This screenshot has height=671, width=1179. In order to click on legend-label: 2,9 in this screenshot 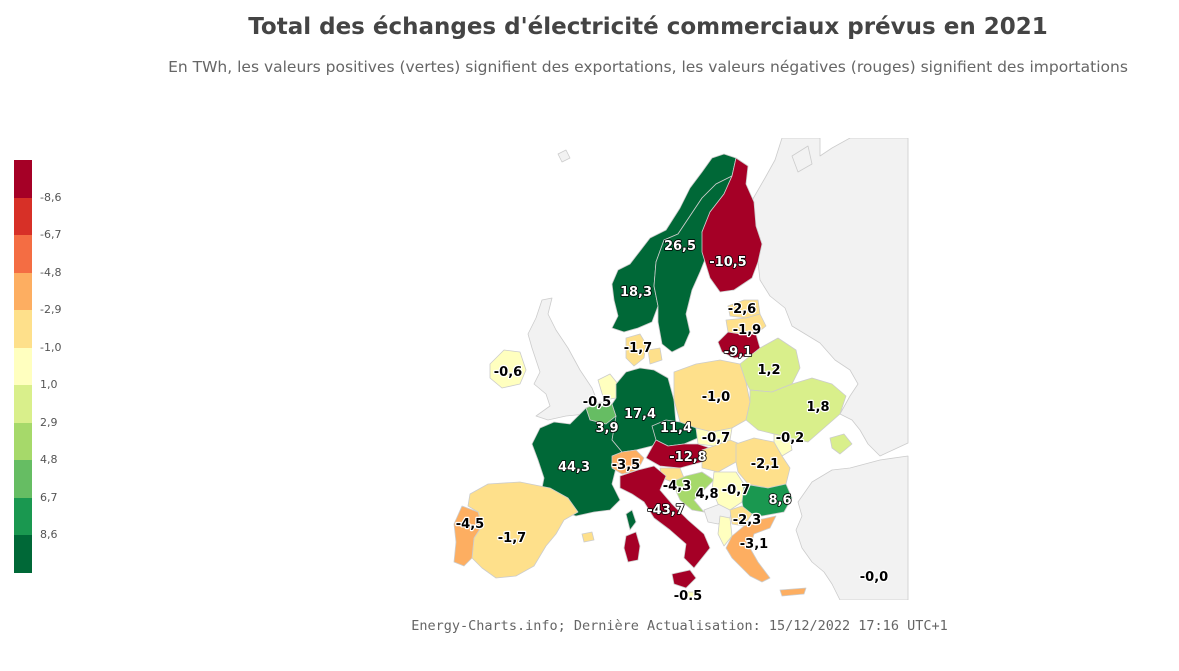, I will do `click(49, 422)`.